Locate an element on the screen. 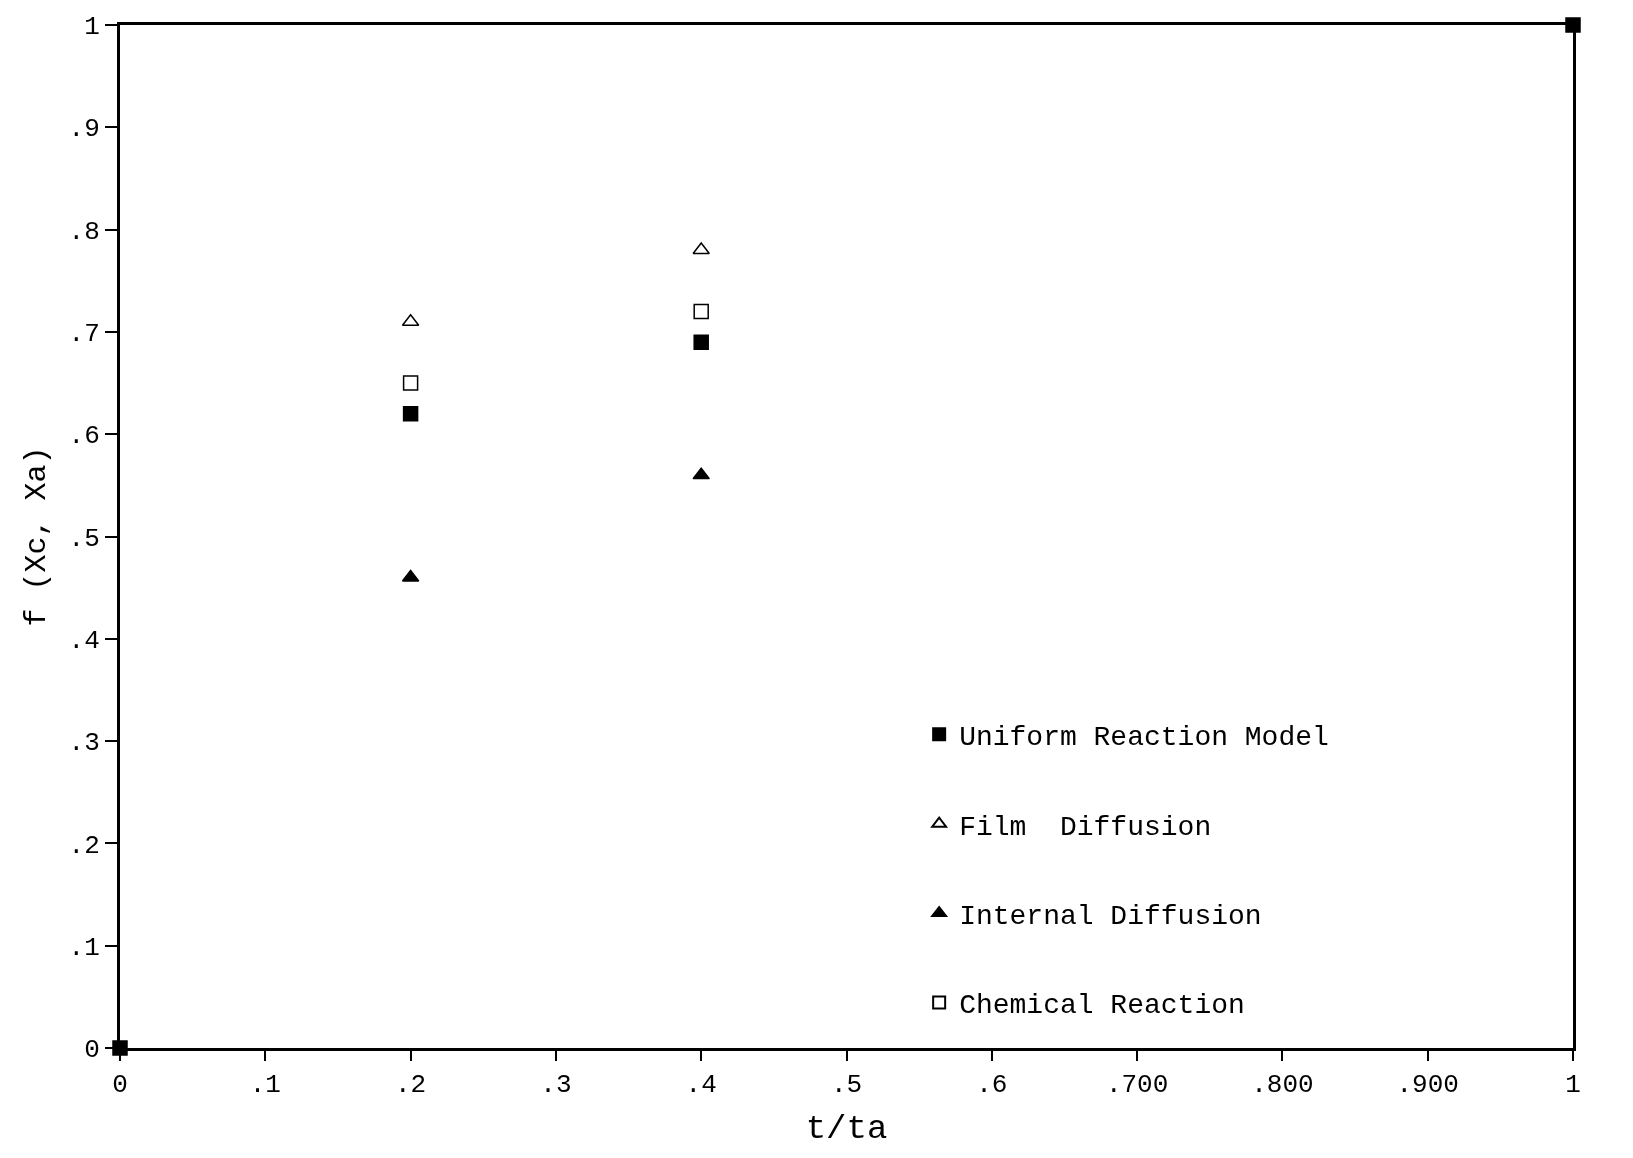 The width and height of the screenshot is (1633, 1158). x-tick-label: .4 is located at coordinates (701, 1085).